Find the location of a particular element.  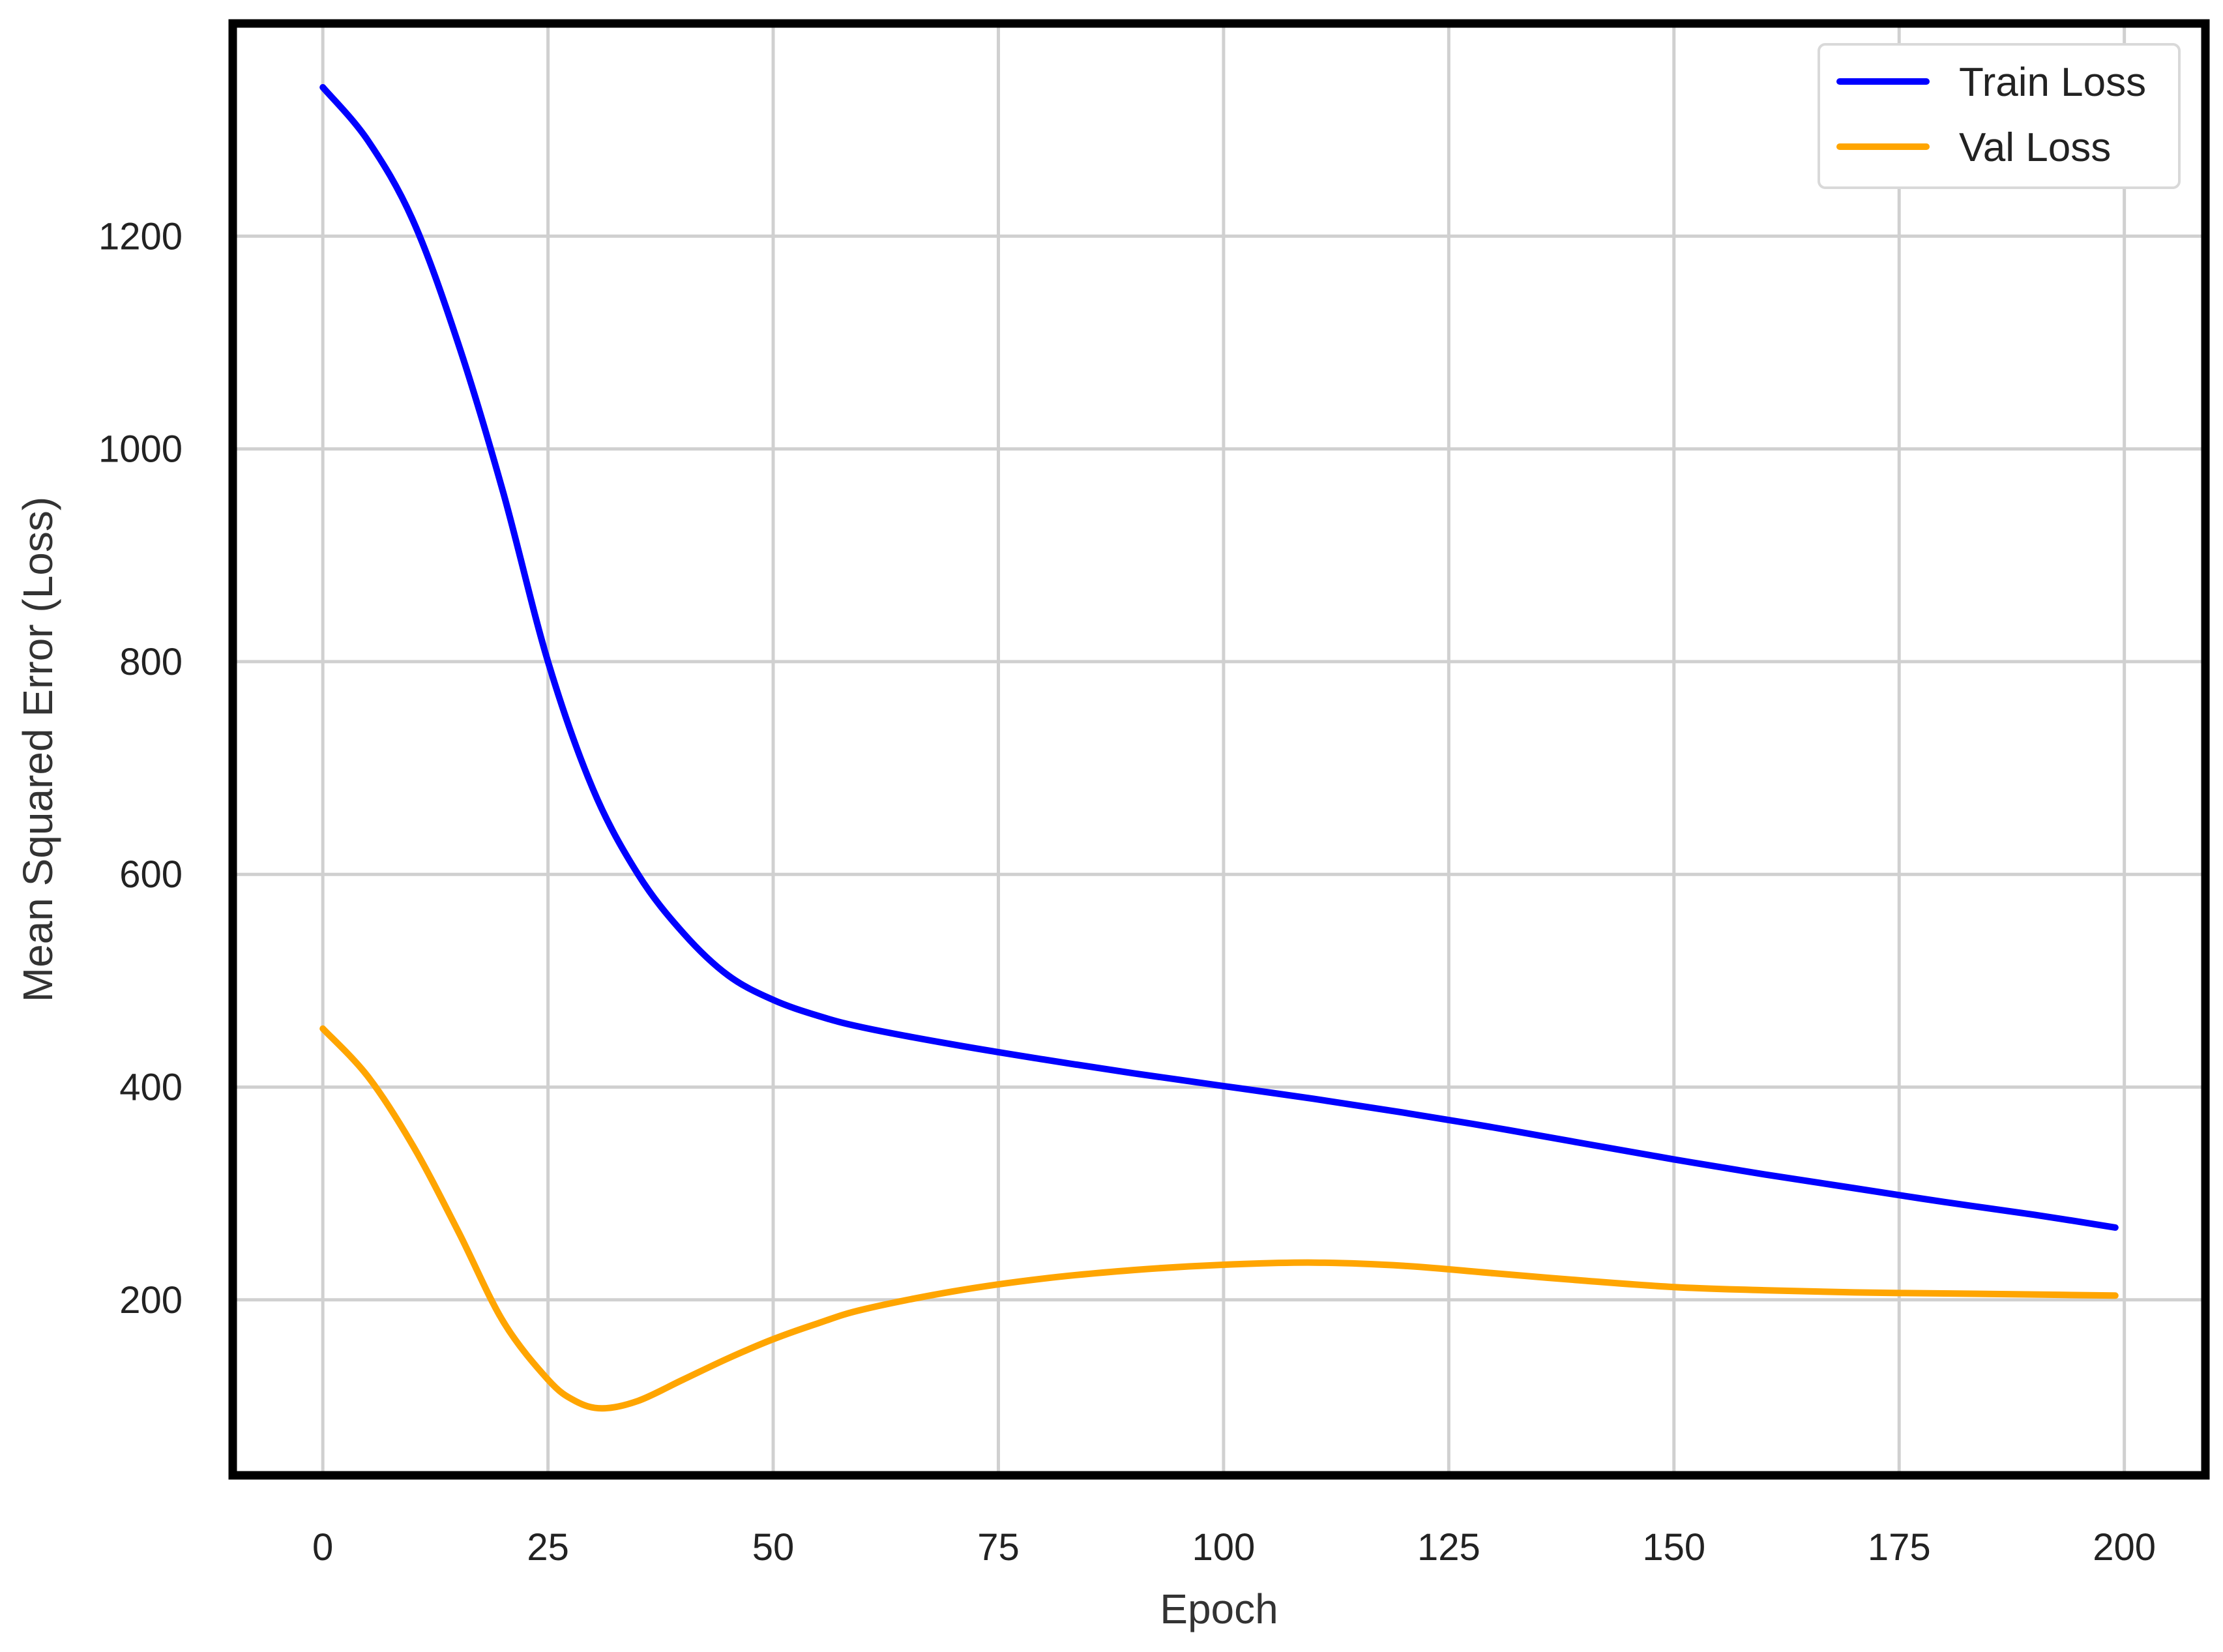

x-tick-label: 50 is located at coordinates (773, 1547).